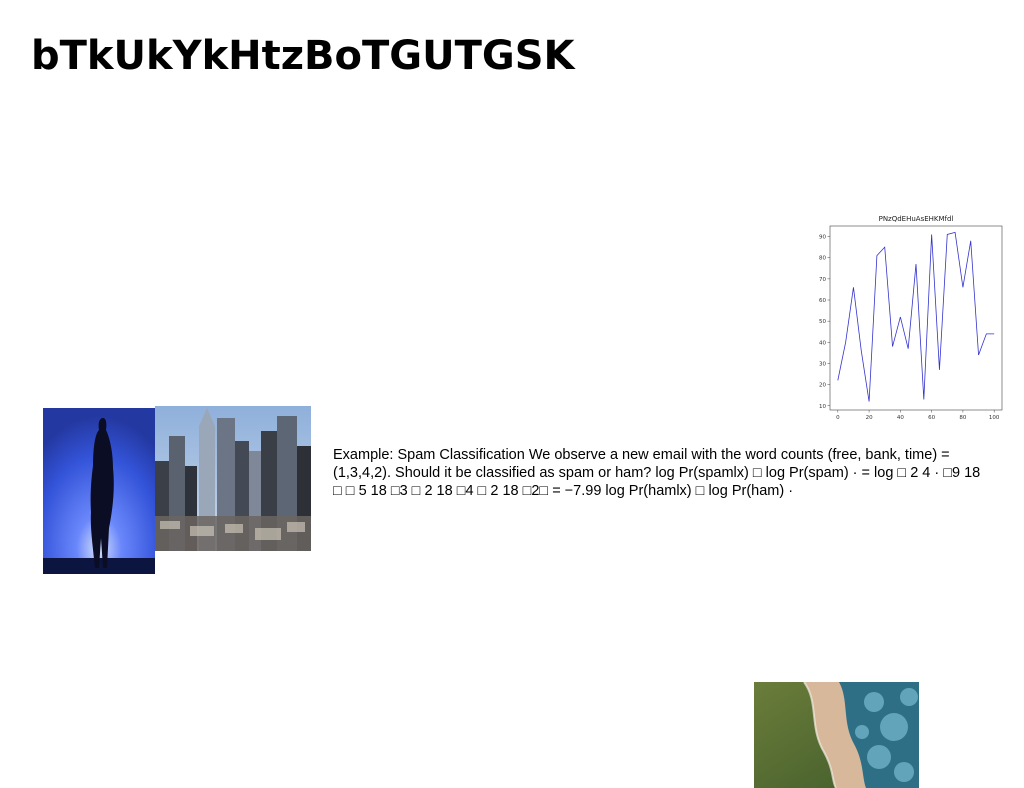 The width and height of the screenshot is (1024, 788). I want to click on page-title: bTkUkYkHtzBoTGUTGSK, so click(303, 56).